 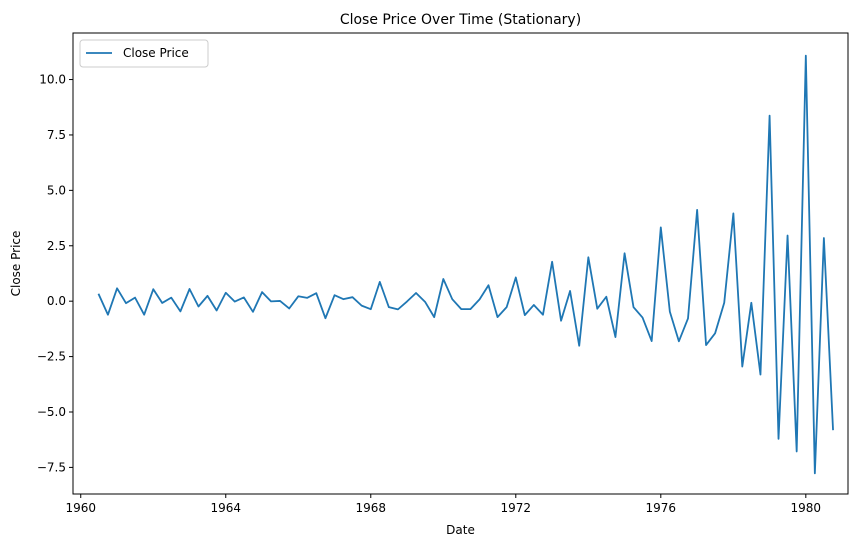 What do you see at coordinates (661, 508) in the screenshot?
I see `x-tick-label: 1976` at bounding box center [661, 508].